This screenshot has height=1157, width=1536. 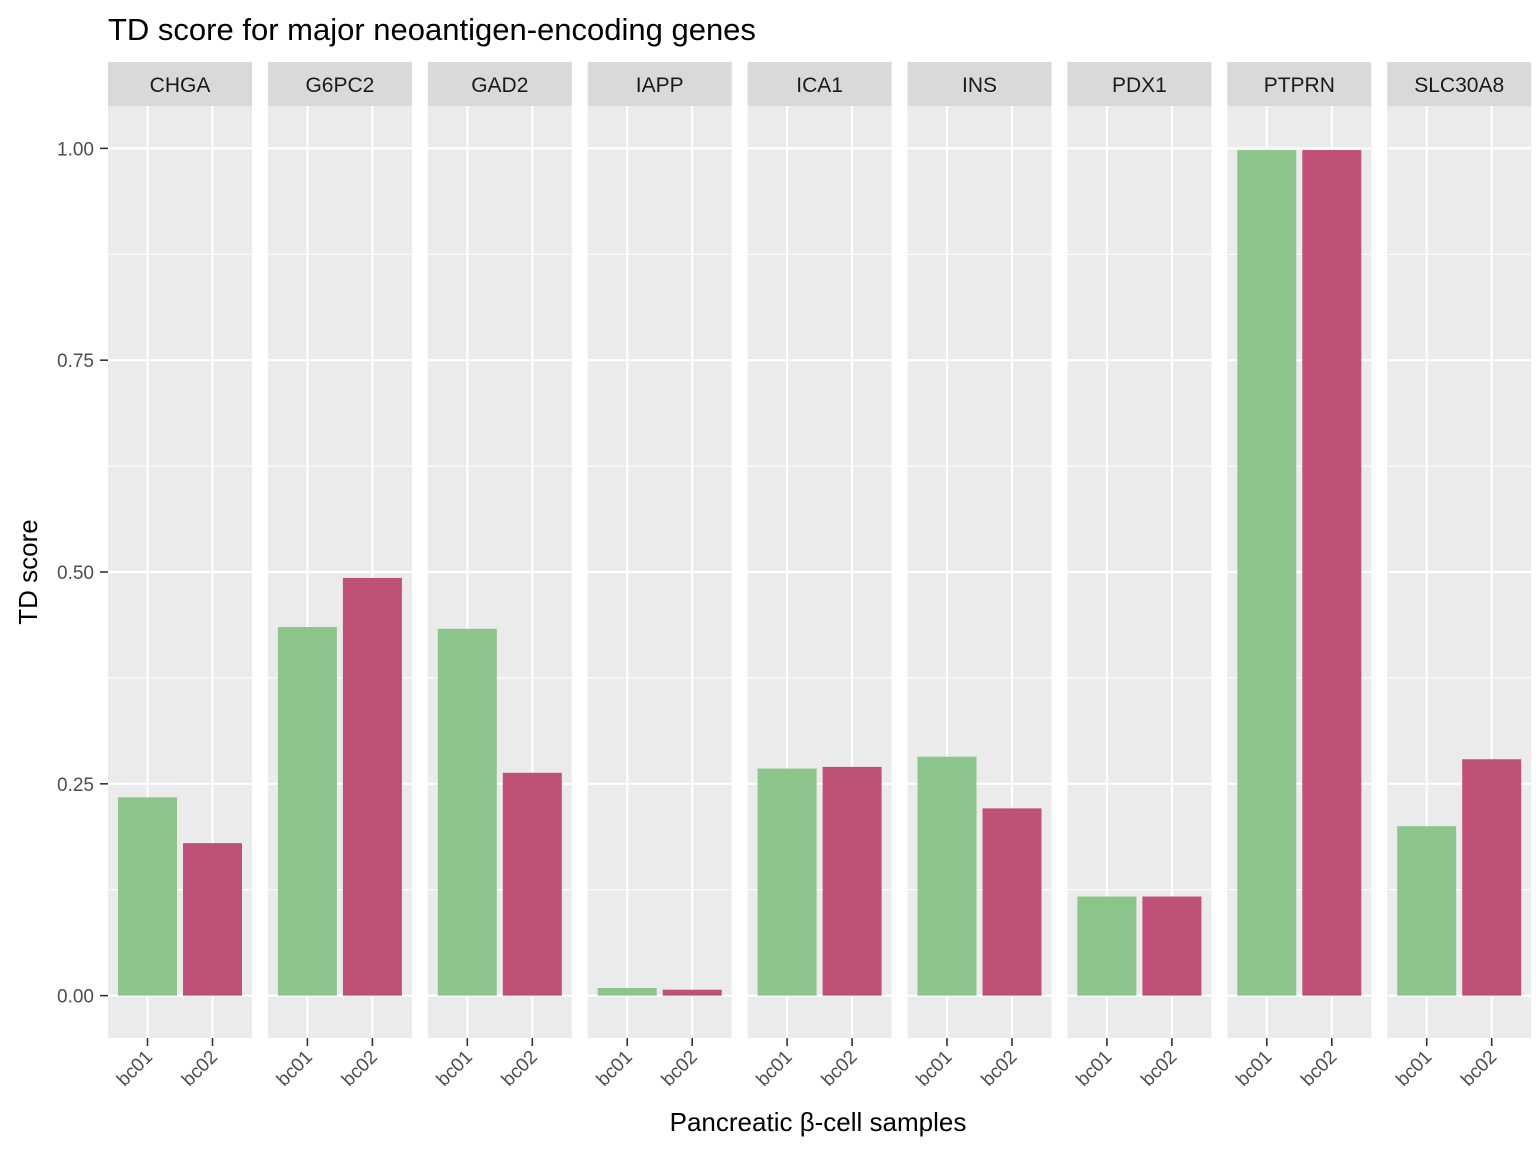 I want to click on facet-strip-label: PDX1, so click(x=1139, y=85).